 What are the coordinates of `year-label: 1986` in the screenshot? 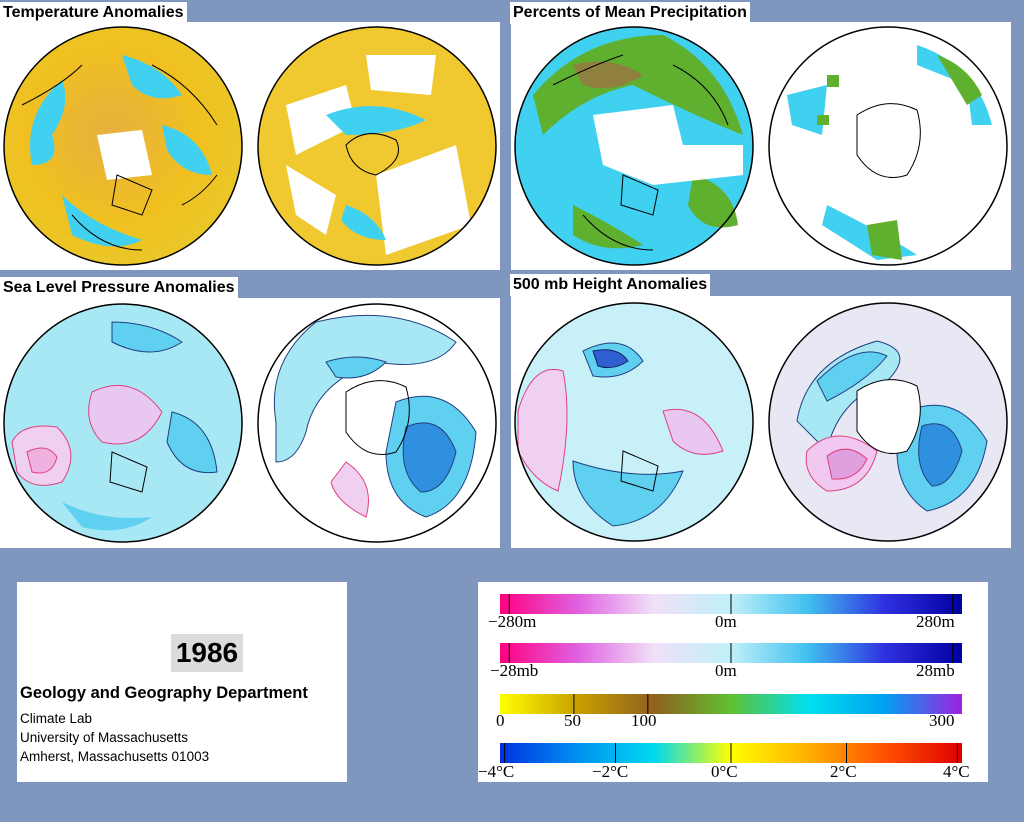 It's located at (207, 653).